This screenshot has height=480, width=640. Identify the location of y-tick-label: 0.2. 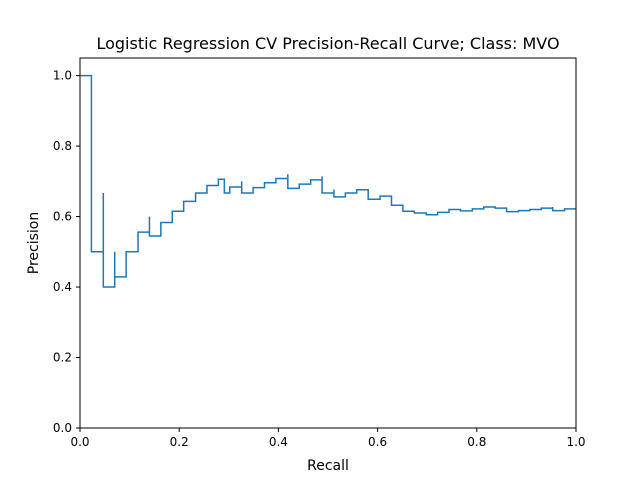
(62, 358).